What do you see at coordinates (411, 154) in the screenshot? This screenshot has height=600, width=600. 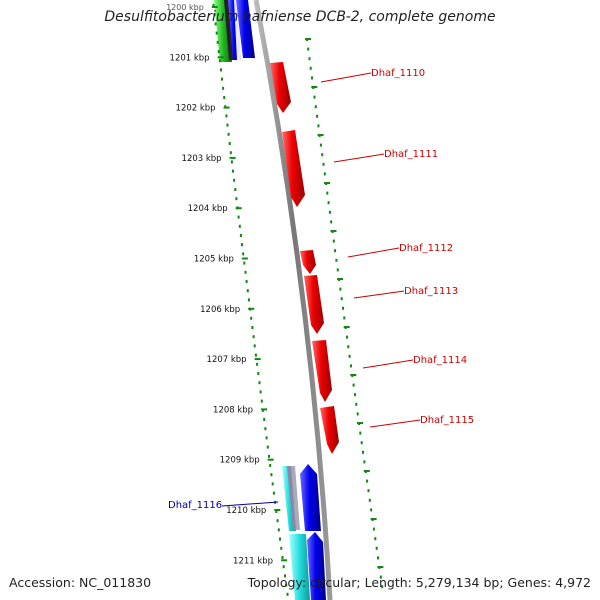 I see `gene-label: Dhaf_1111` at bounding box center [411, 154].